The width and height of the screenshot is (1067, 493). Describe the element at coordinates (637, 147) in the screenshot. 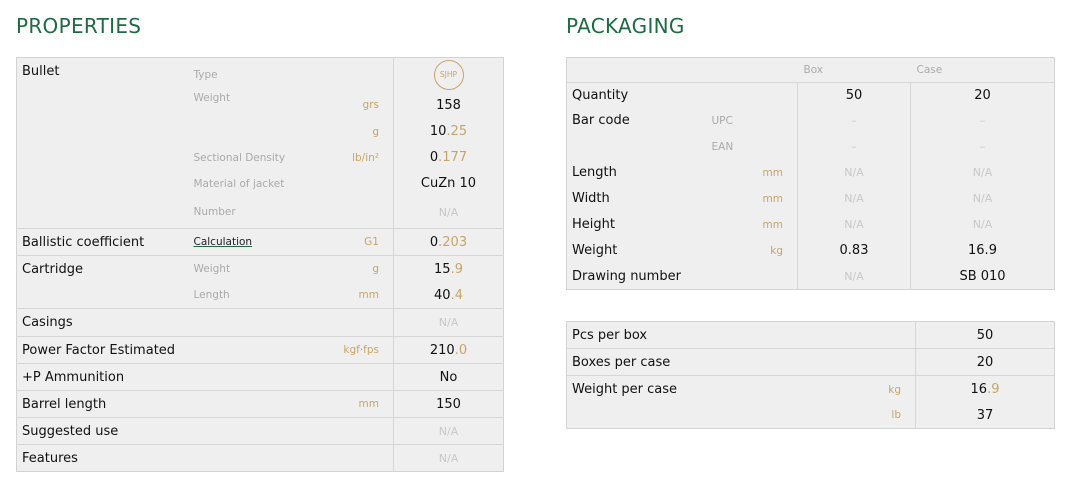

I see `row-label` at that location.